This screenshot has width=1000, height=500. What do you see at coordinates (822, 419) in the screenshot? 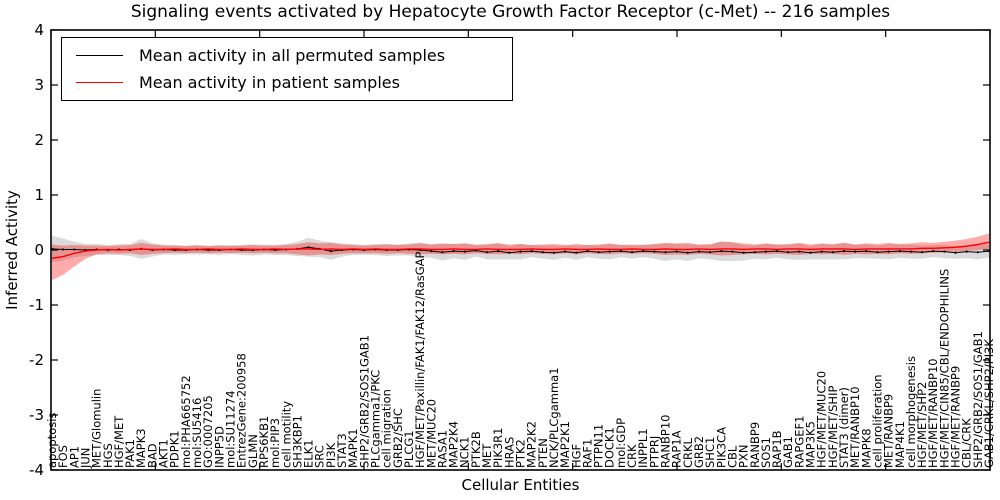
I see `x-tick-label: HGF/MET/MUC20` at bounding box center [822, 419].